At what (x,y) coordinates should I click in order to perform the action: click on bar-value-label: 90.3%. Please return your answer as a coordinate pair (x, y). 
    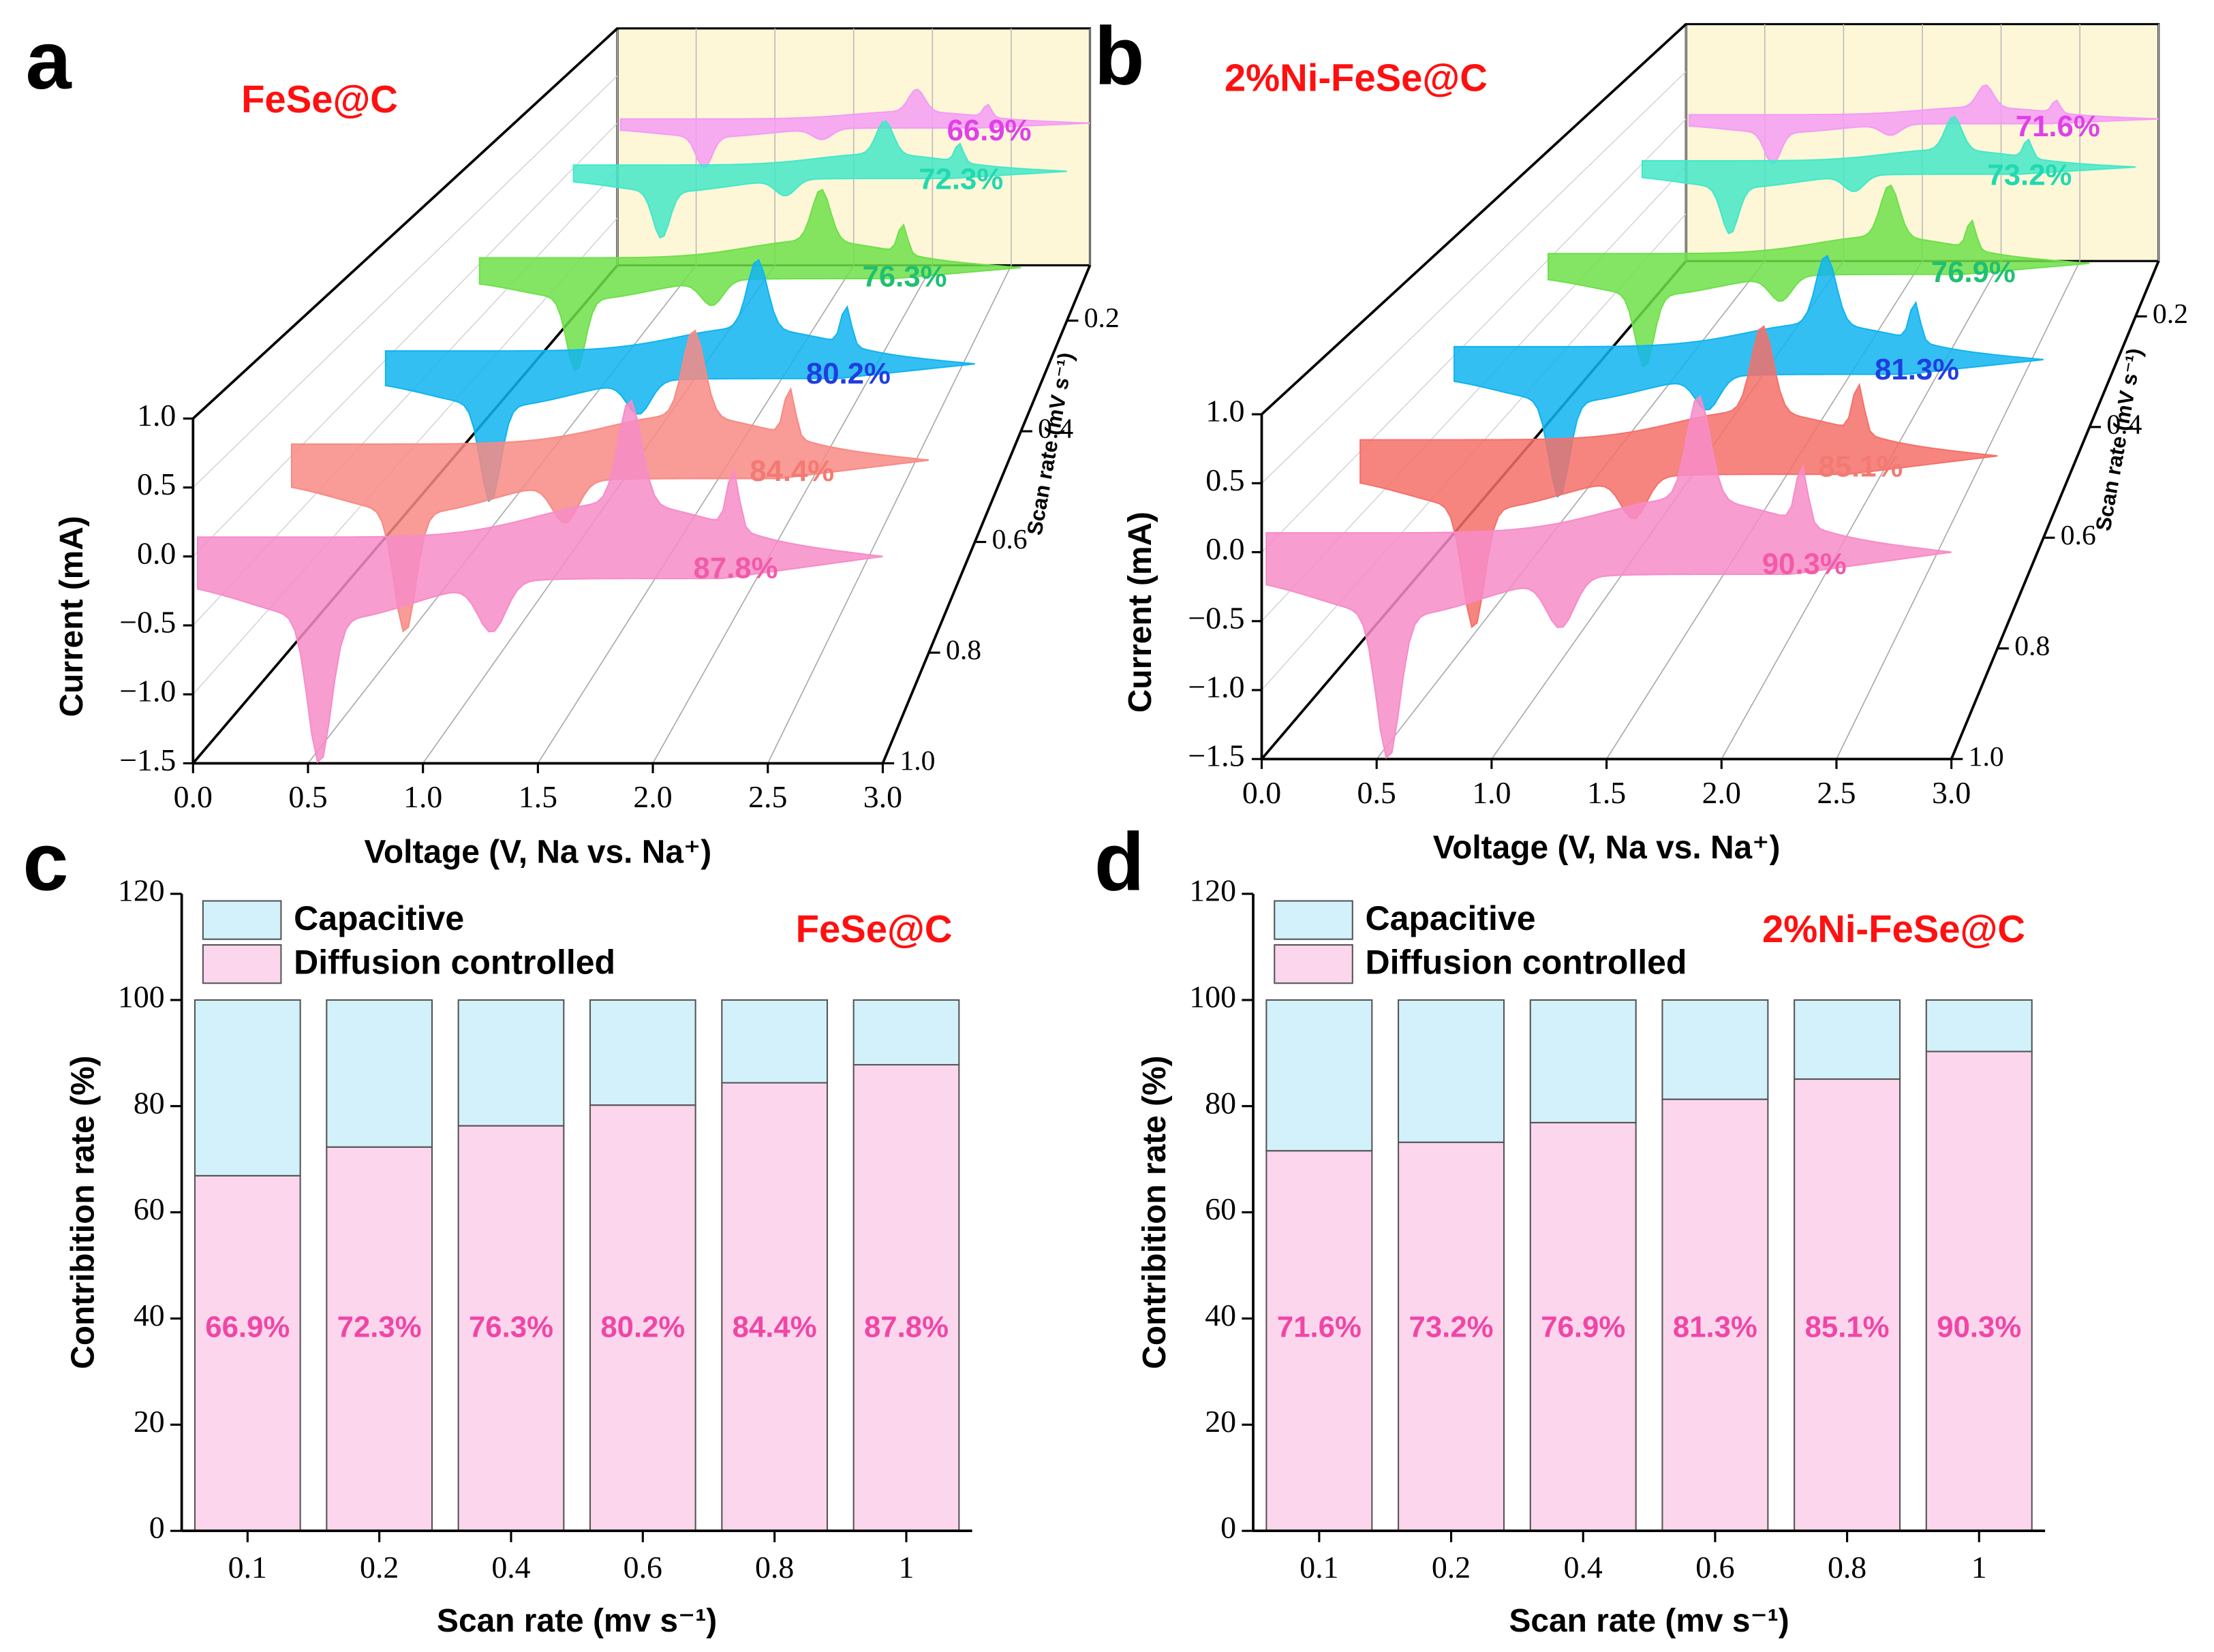
    Looking at the image, I should click on (1979, 1327).